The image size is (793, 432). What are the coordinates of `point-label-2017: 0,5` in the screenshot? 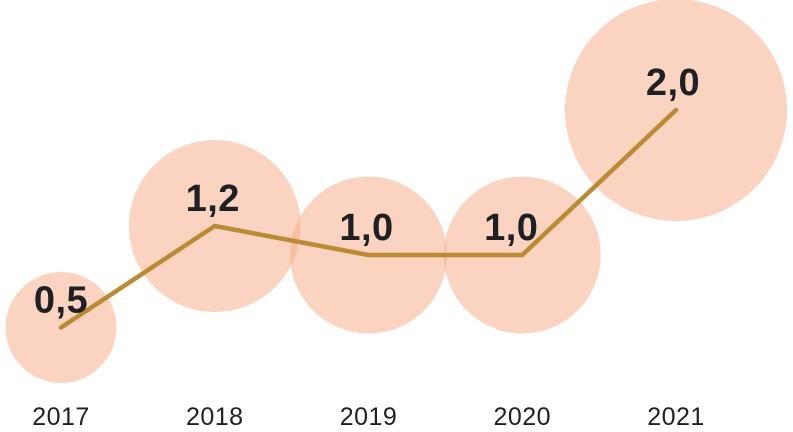 It's located at (61, 301).